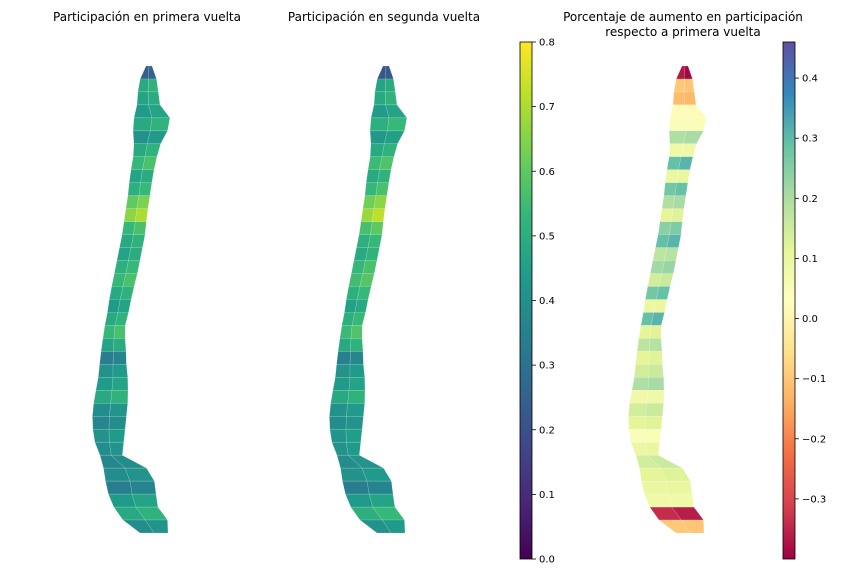  What do you see at coordinates (153, 85) in the screenshot?
I see `map1-region-1-e` at bounding box center [153, 85].